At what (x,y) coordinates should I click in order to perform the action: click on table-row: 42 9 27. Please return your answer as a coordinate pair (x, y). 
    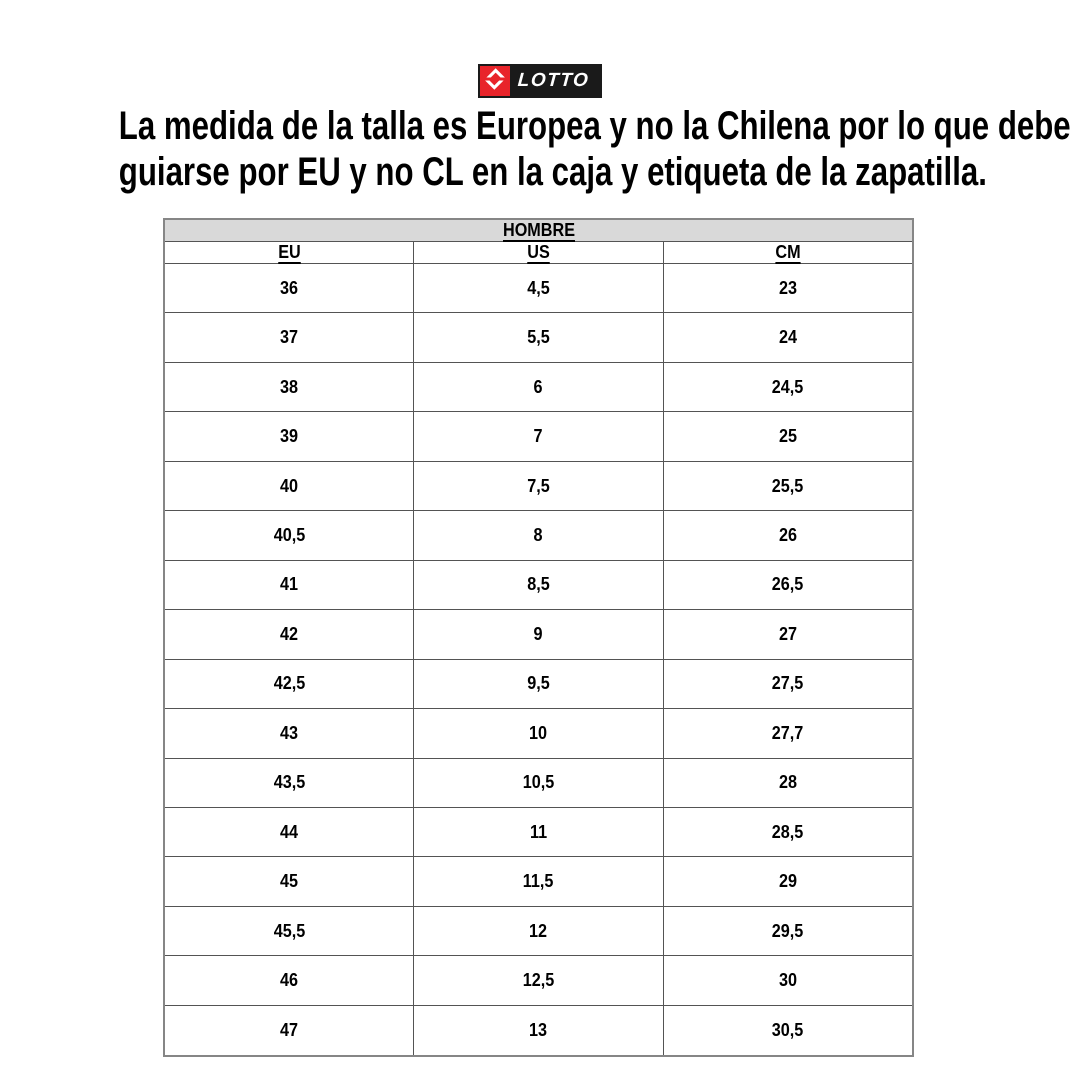
    Looking at the image, I should click on (538, 634).